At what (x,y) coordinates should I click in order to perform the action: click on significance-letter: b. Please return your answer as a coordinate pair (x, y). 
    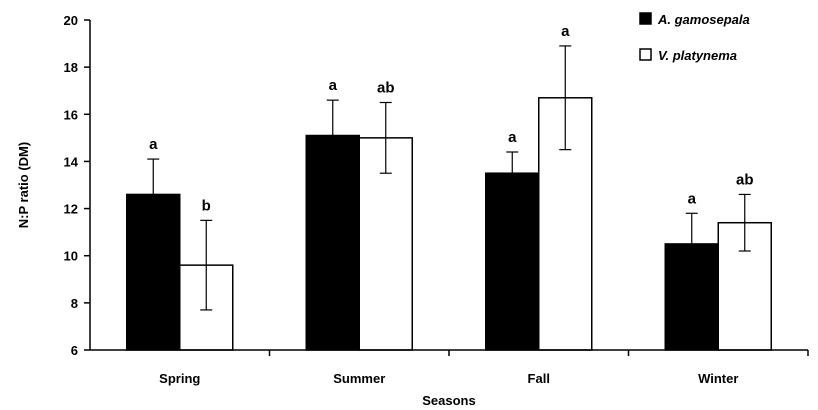
    Looking at the image, I should click on (206, 205).